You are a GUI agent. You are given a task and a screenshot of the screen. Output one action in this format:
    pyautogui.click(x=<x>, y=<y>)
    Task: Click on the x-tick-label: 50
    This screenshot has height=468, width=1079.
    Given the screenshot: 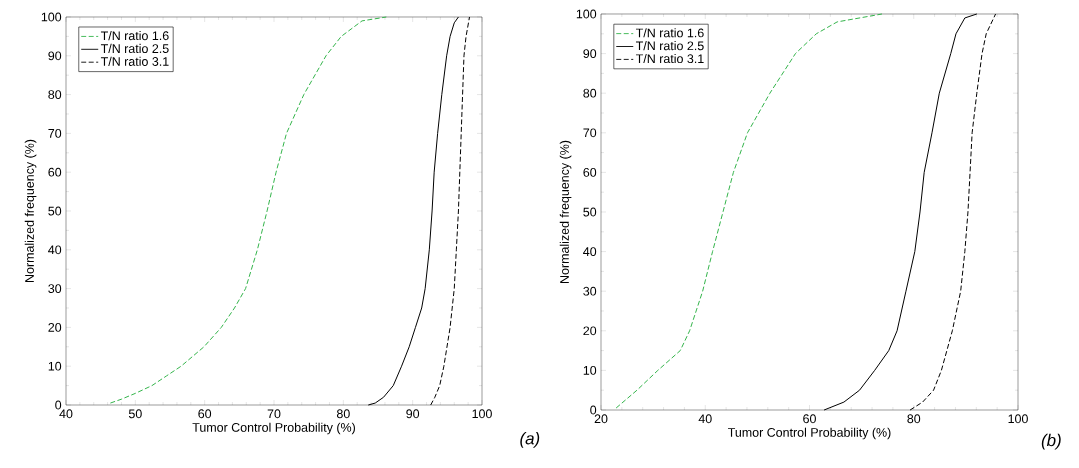 What is the action you would take?
    pyautogui.click(x=135, y=414)
    